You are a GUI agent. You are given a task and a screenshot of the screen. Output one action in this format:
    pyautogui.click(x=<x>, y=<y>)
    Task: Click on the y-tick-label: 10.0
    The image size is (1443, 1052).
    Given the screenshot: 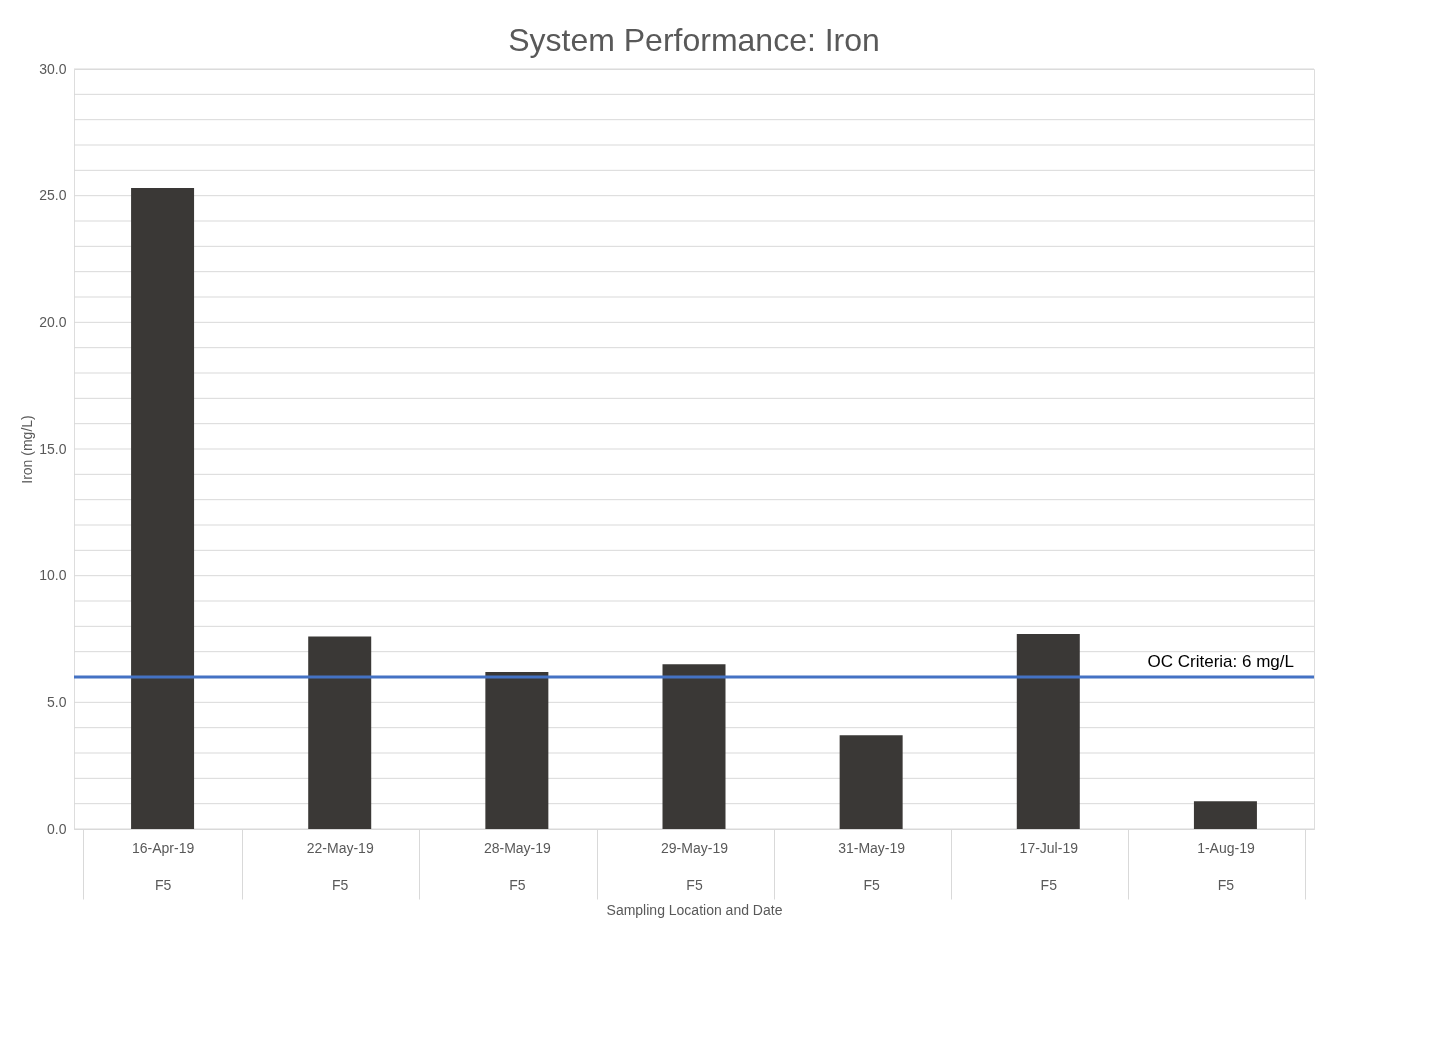 What is the action you would take?
    pyautogui.click(x=53, y=575)
    